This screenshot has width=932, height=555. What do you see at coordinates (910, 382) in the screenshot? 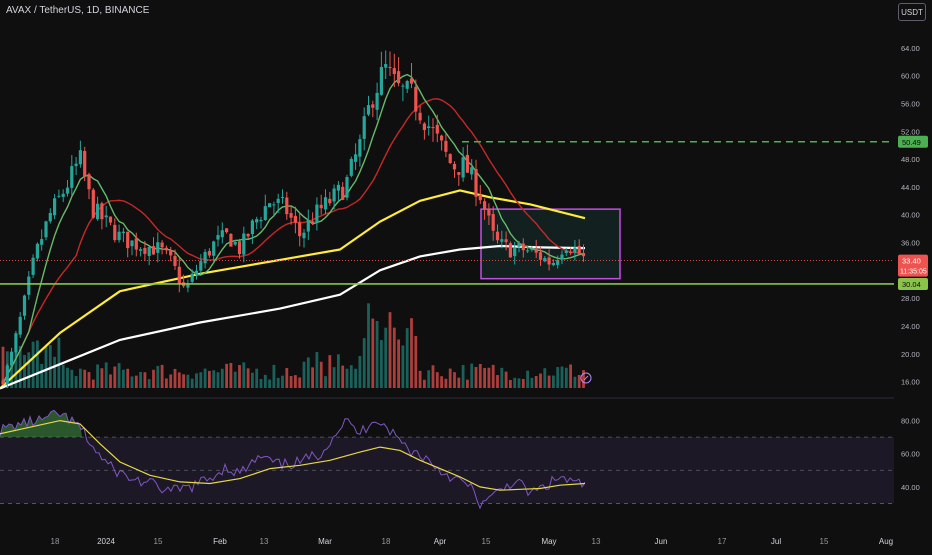
I see `price-axis-label: 16.00` at bounding box center [910, 382].